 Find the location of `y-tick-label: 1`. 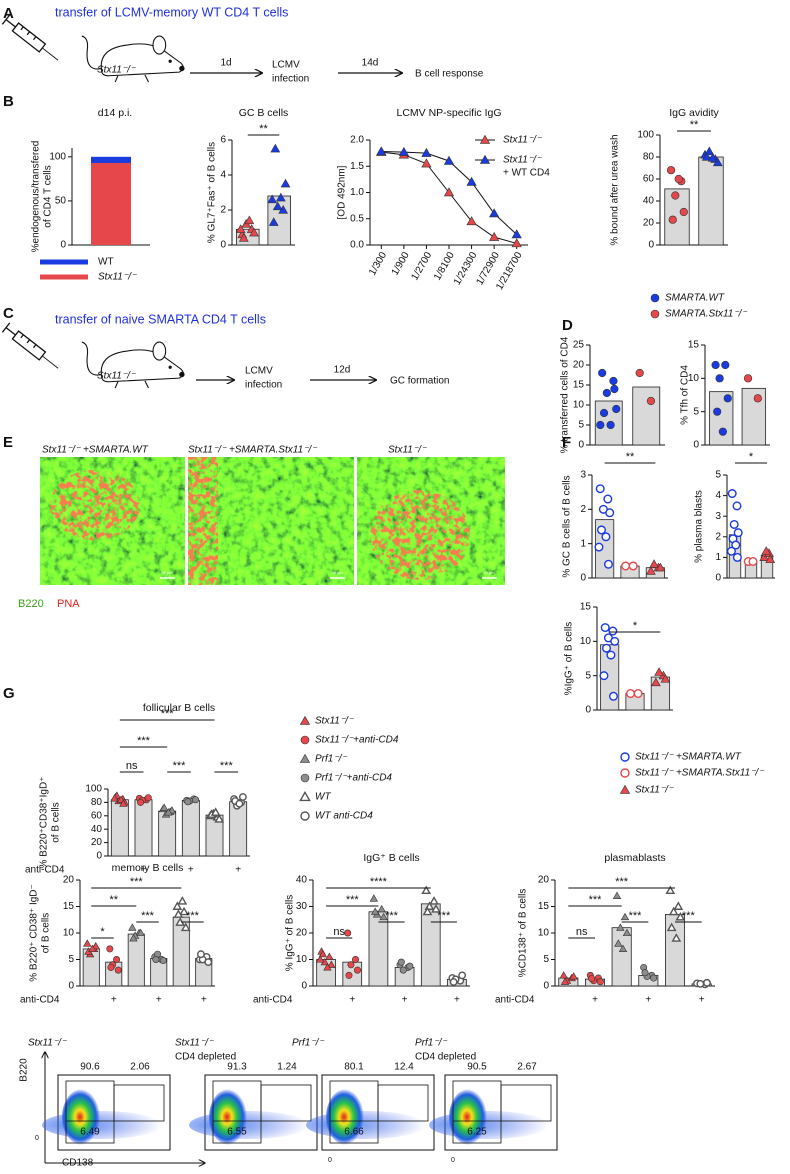

y-tick-label: 1 is located at coordinates (583, 543).